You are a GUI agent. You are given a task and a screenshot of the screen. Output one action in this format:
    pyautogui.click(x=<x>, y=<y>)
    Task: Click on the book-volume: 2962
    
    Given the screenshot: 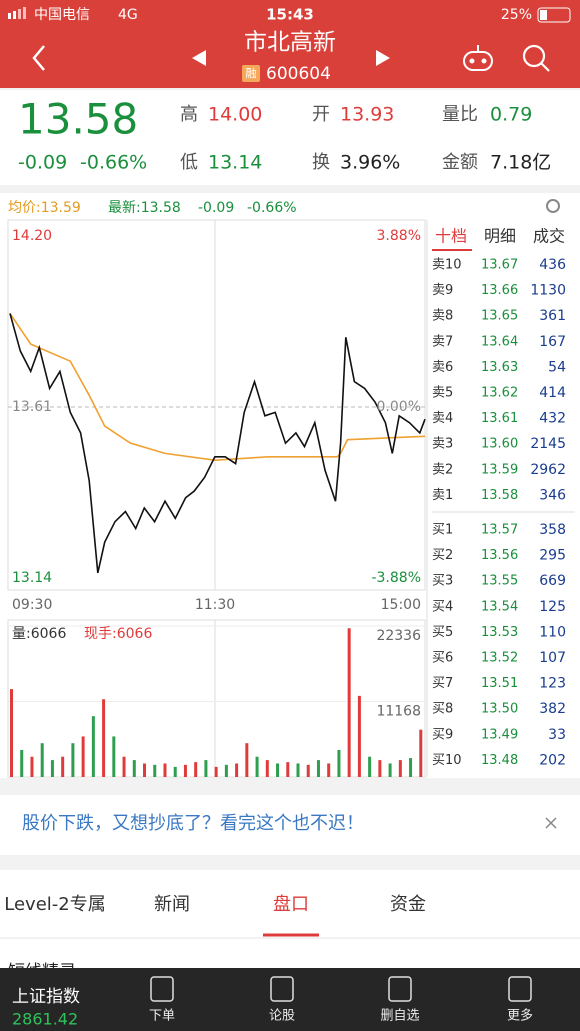 What is the action you would take?
    pyautogui.click(x=548, y=470)
    